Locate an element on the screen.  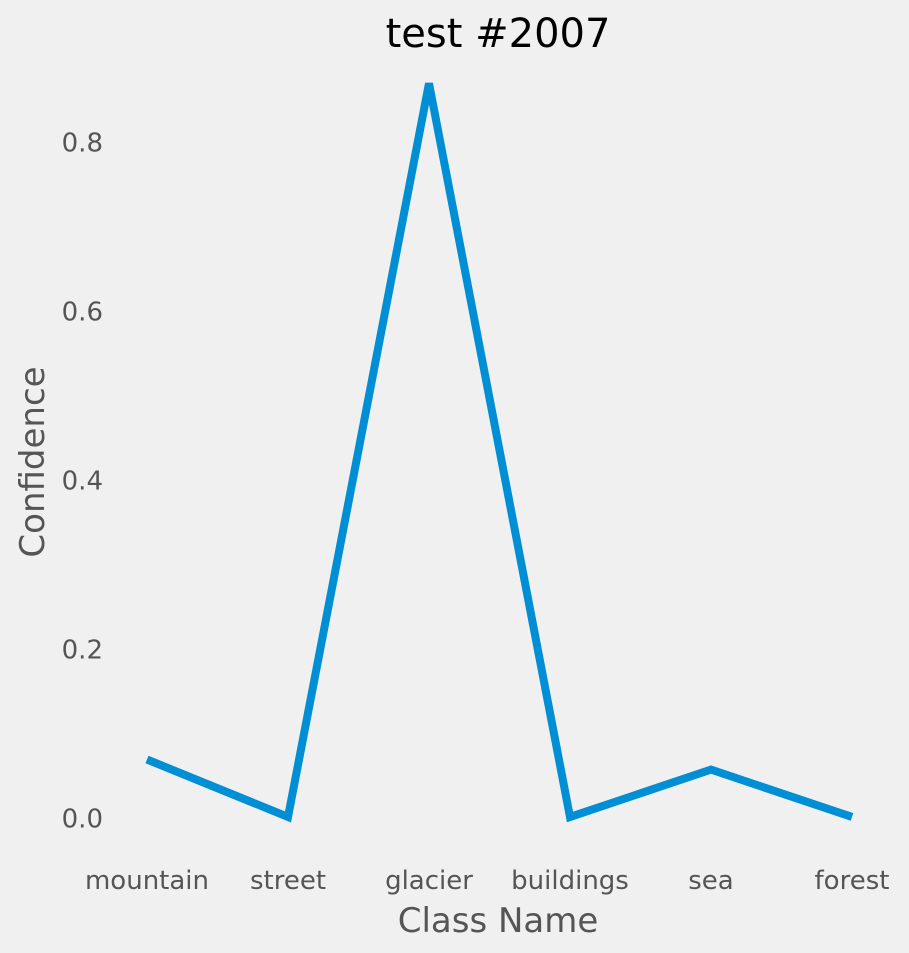
y-tick-label: 0.2 is located at coordinates (82, 651).